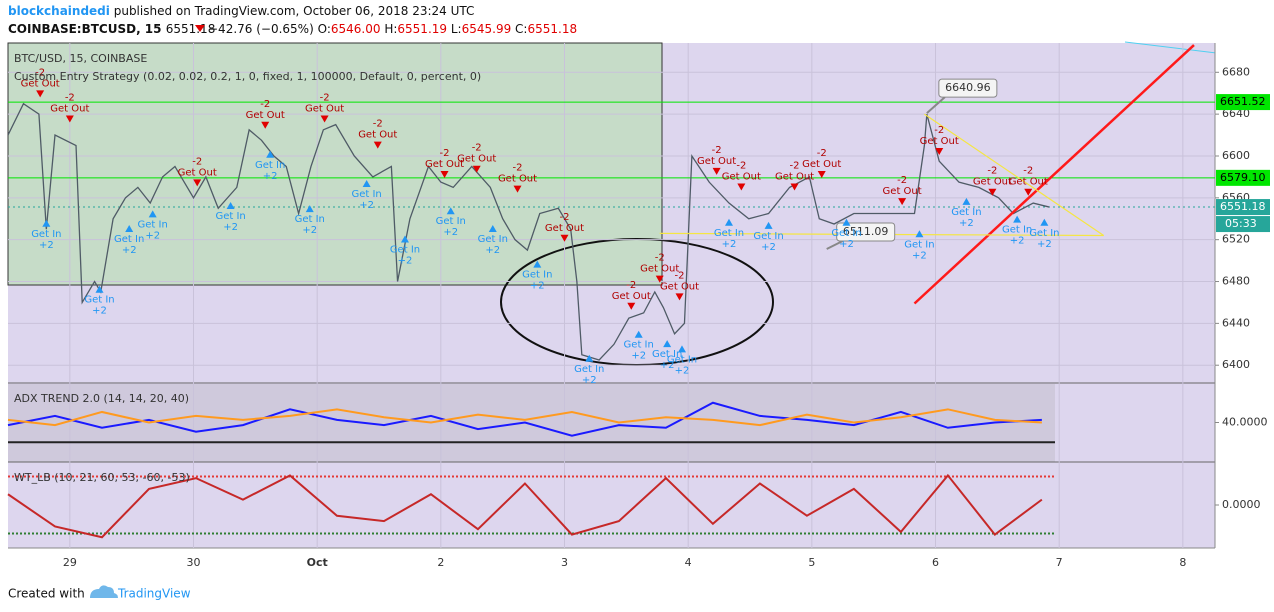 The width and height of the screenshot is (1274, 612). What do you see at coordinates (1236, 281) in the screenshot?
I see `y-tick-label: 6480` at bounding box center [1236, 281].